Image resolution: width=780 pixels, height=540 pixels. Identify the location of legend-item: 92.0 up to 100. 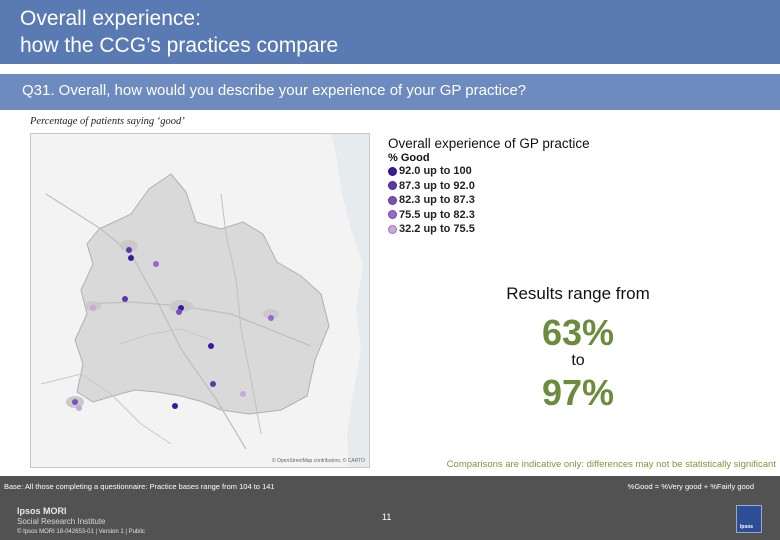
(489, 171).